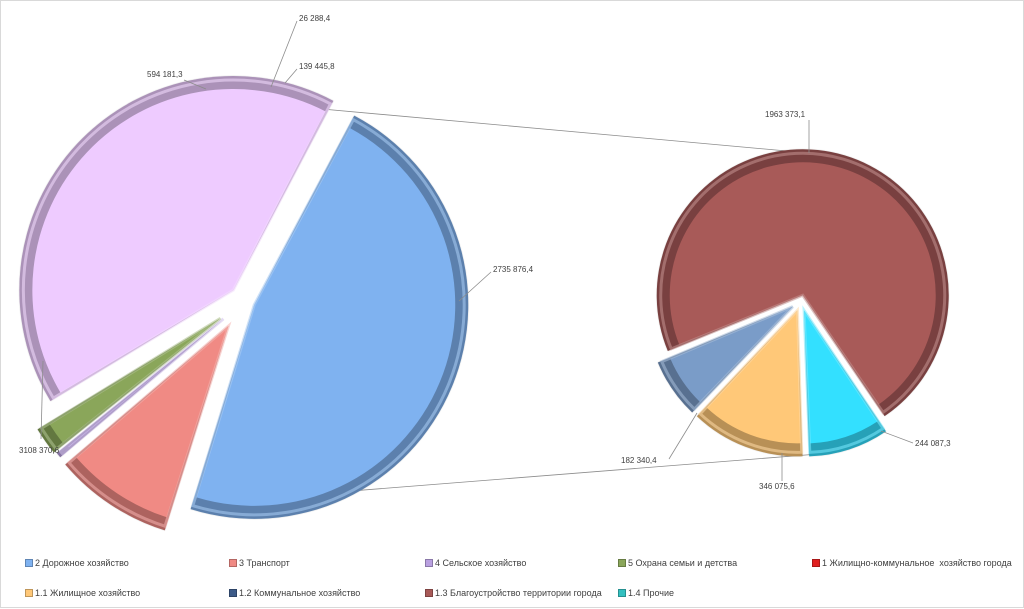 The image size is (1024, 609). Describe the element at coordinates (481, 563) in the screenshot. I see `legend-label: 4 Сельское хозяйство` at that location.